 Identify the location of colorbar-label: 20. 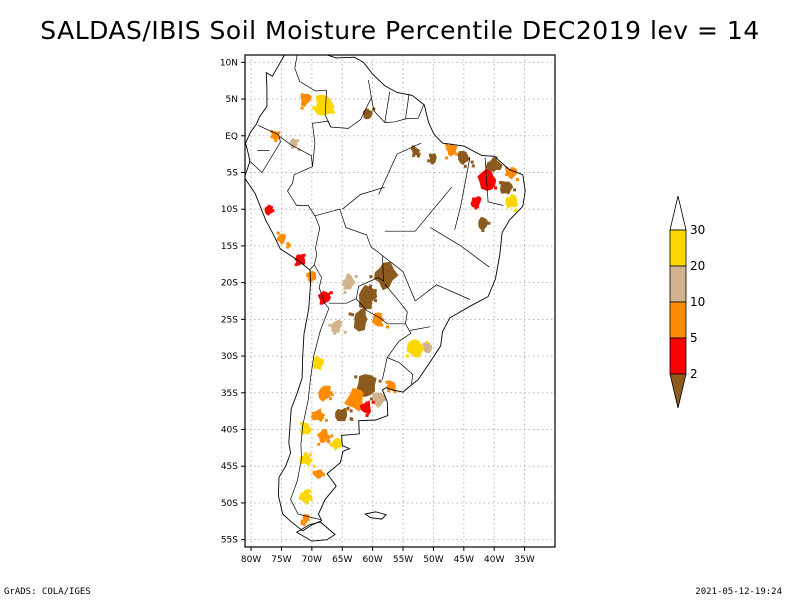
(697, 266).